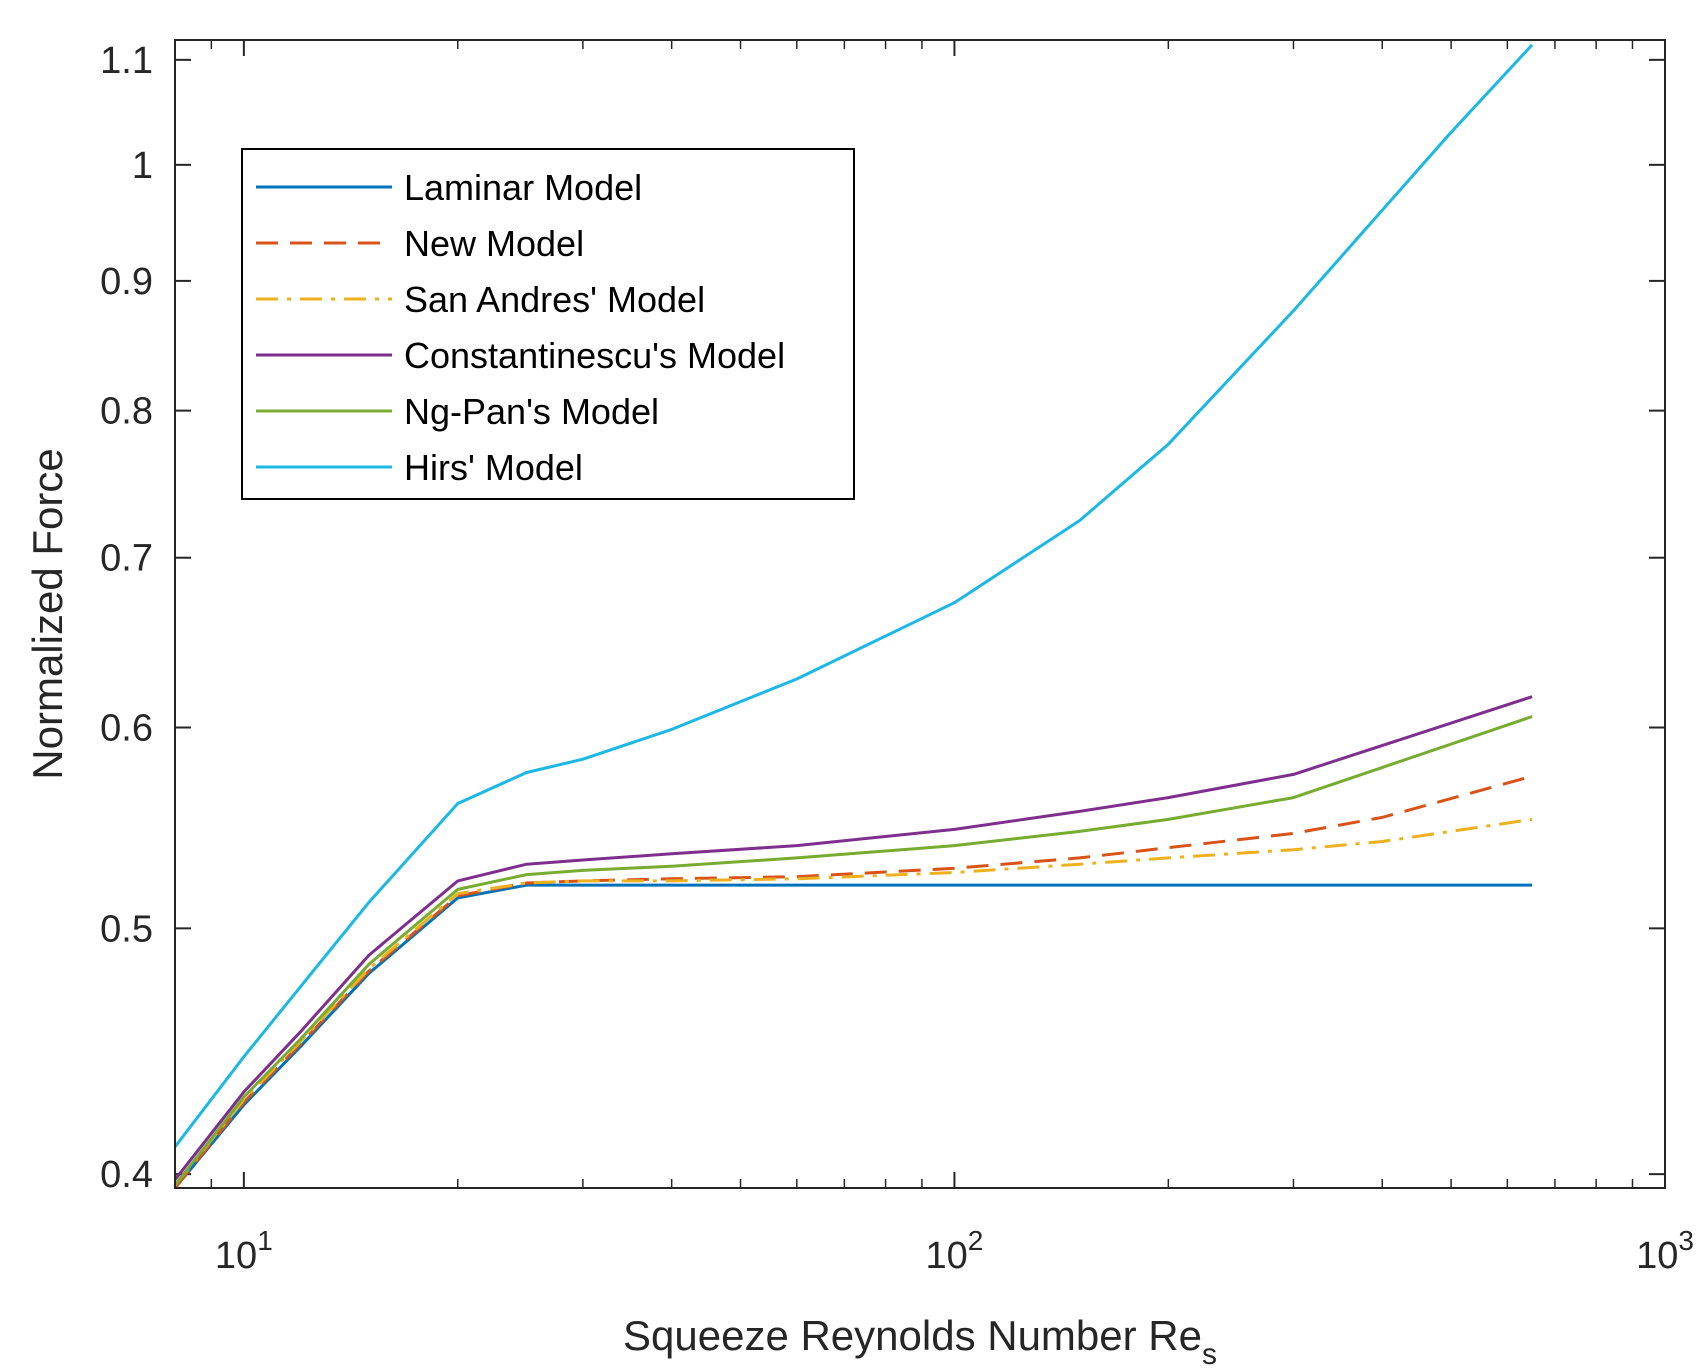 The width and height of the screenshot is (1702, 1368). I want to click on x-tick-label: 10¹, so click(244, 1251).